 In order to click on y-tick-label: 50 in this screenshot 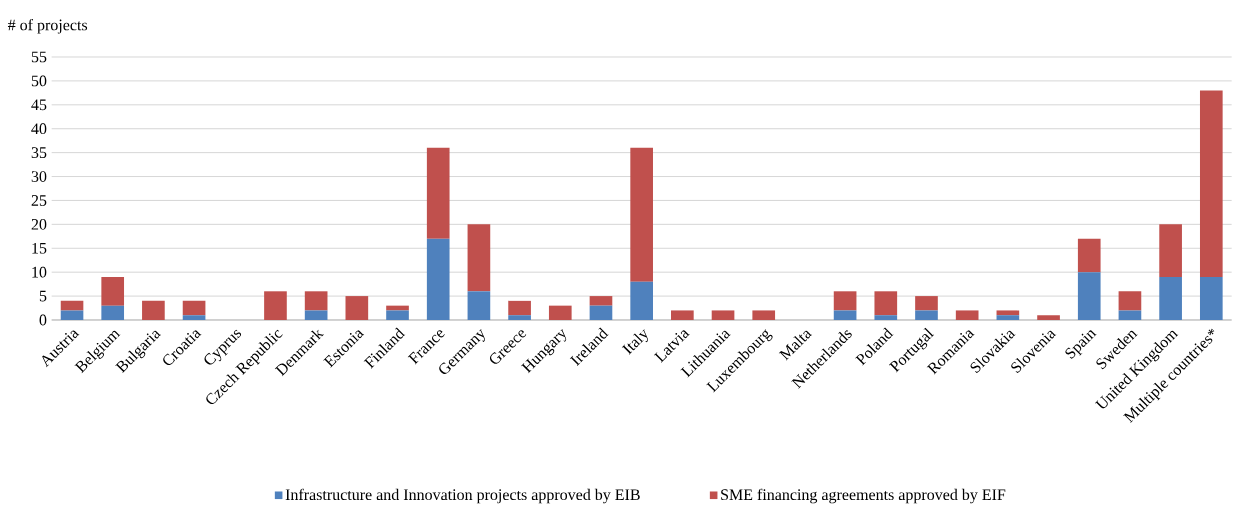, I will do `click(39, 81)`.